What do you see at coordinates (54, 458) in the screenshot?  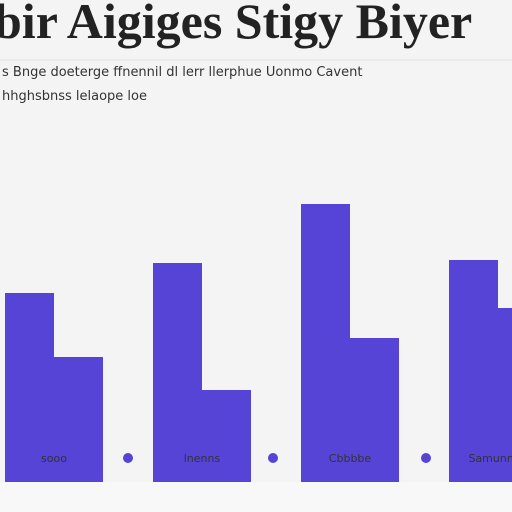 I see `x-tick-label: sooo` at bounding box center [54, 458].